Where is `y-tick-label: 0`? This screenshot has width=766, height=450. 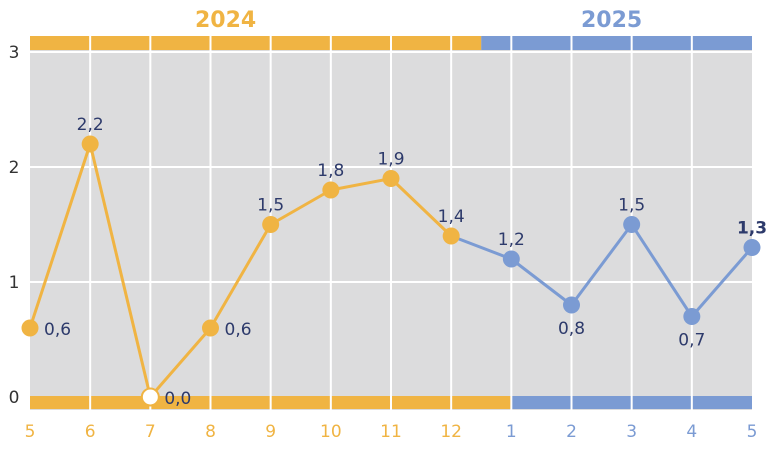 y-tick-label: 0 is located at coordinates (14, 398).